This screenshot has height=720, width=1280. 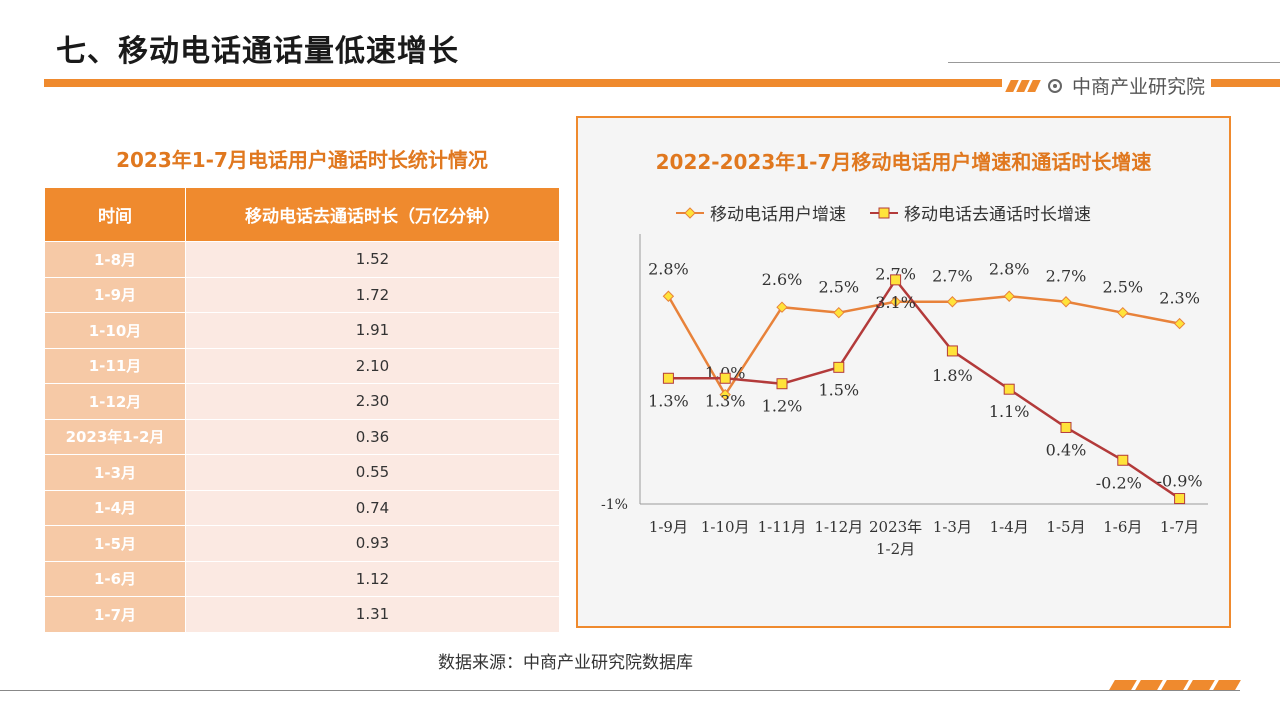 What do you see at coordinates (952, 375) in the screenshot?
I see `data-label: 1.8%` at bounding box center [952, 375].